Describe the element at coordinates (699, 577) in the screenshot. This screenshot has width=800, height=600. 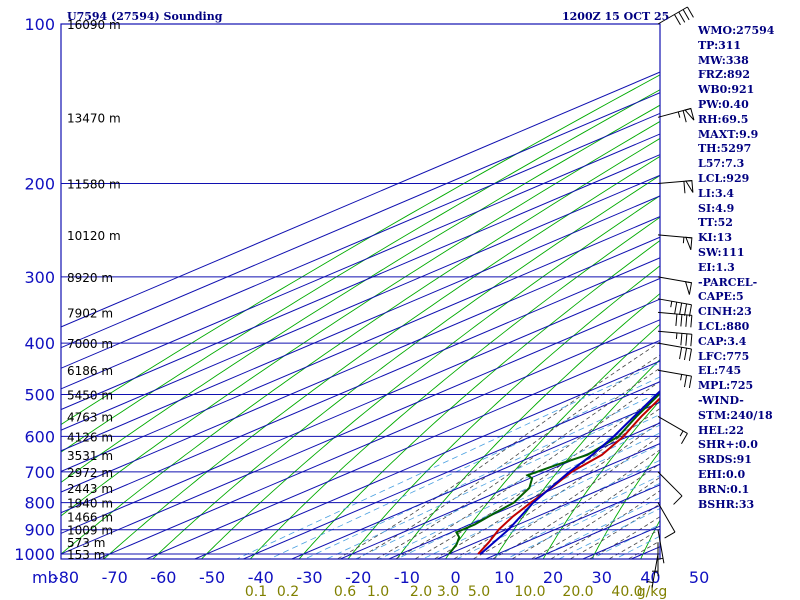
I see `temperature-tick: 50` at that location.